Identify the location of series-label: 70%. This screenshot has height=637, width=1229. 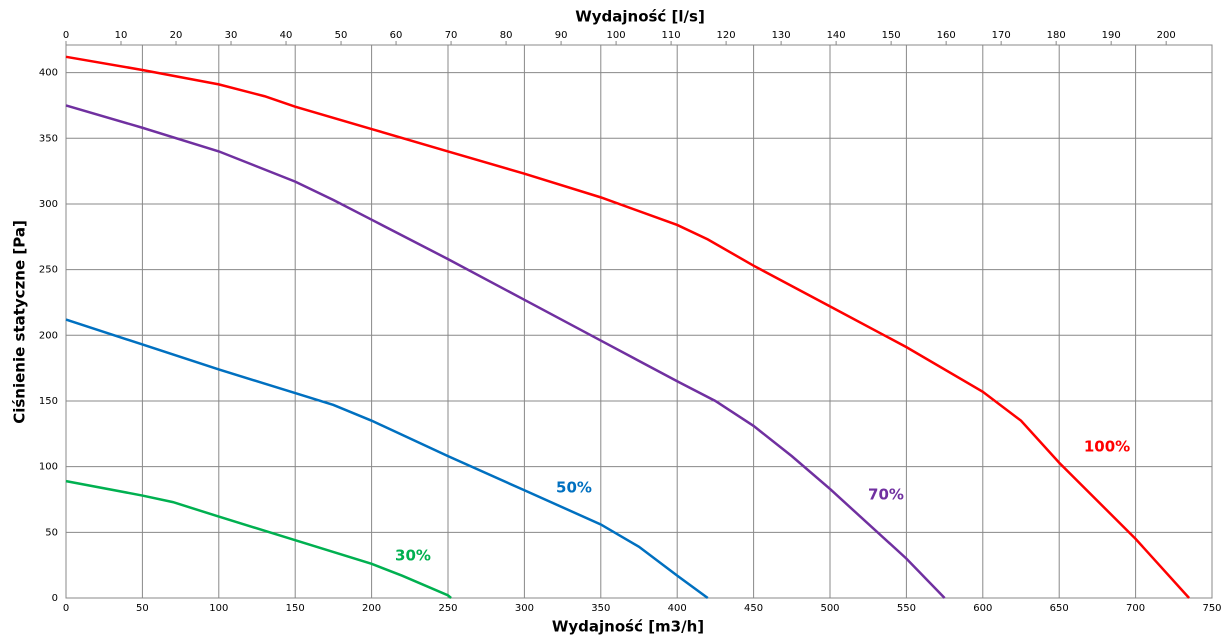
(886, 495).